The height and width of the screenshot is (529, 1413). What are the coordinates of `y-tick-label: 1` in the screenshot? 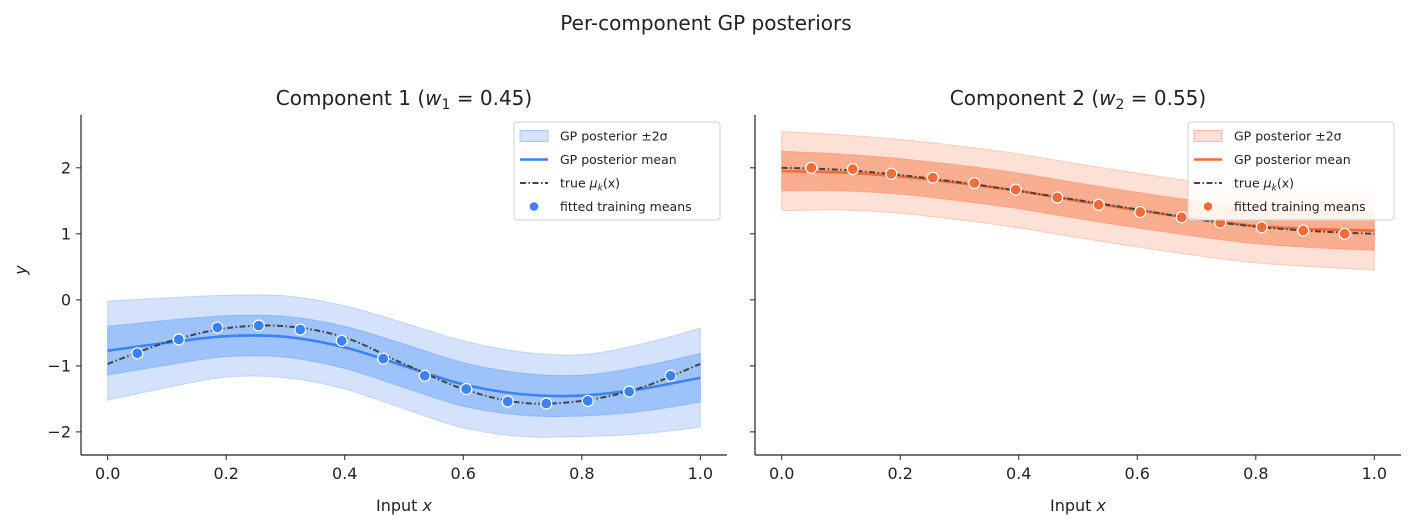 It's located at (66, 233).